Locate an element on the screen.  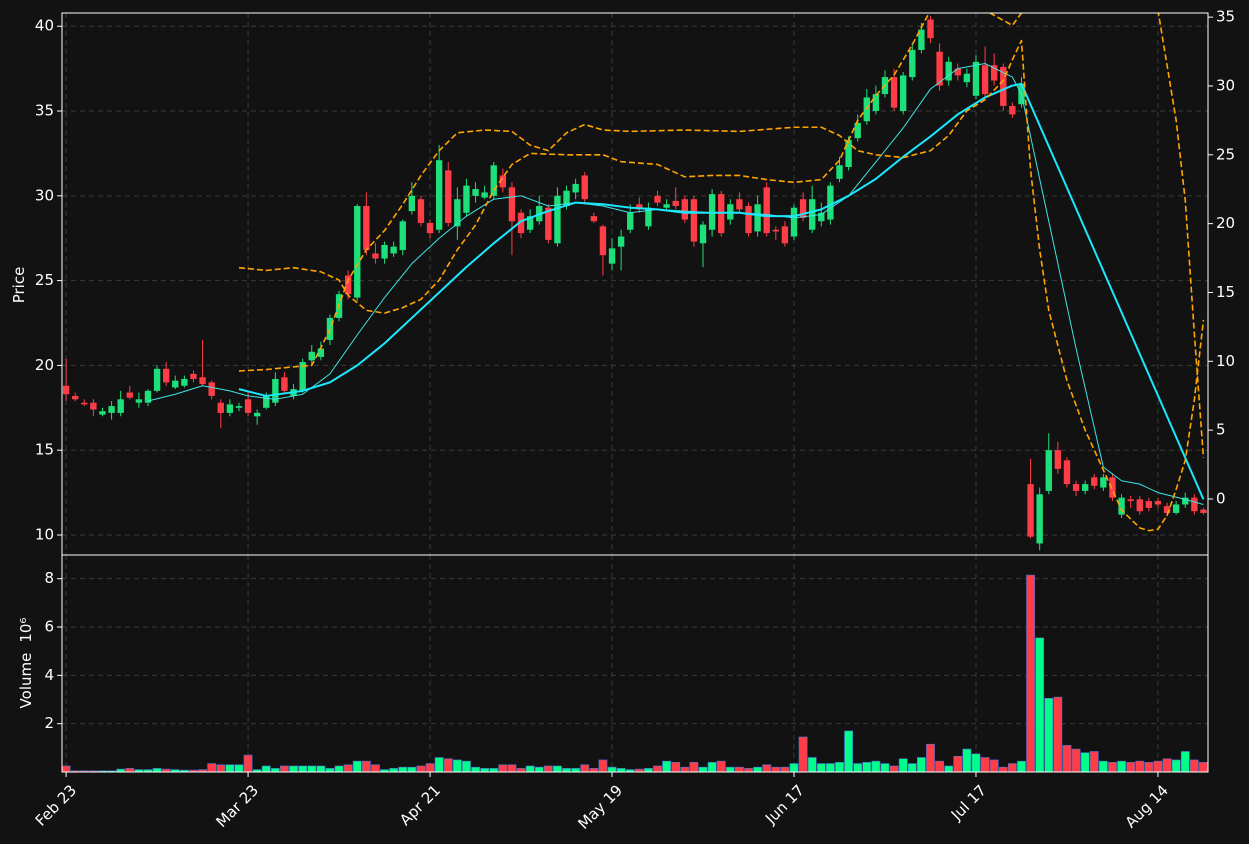
volume-axis-label: Volume 10⁶ is located at coordinates (26, 663).